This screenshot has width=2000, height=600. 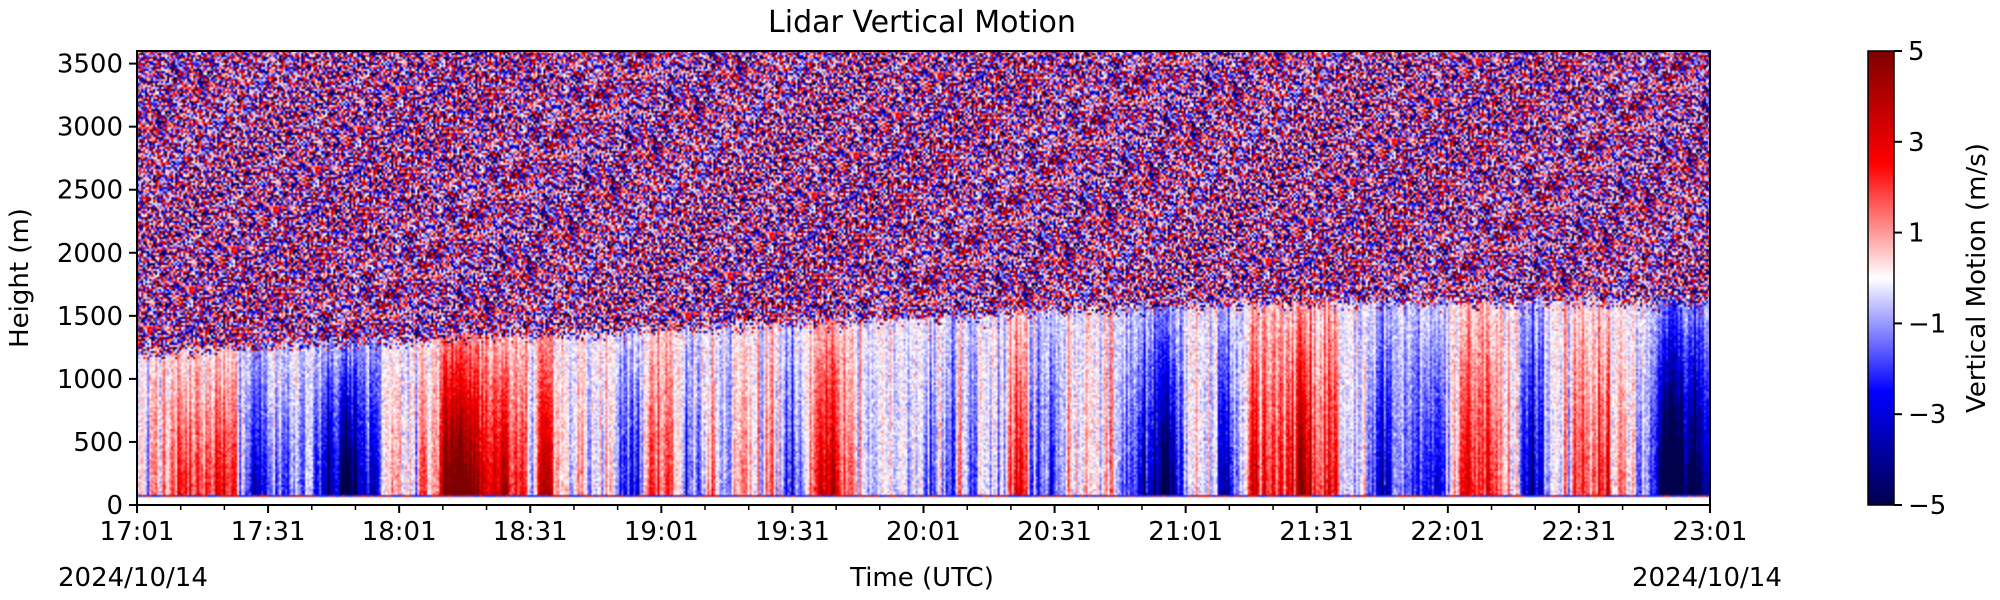 I want to click on x-tick-label: 18:31, so click(x=530, y=532).